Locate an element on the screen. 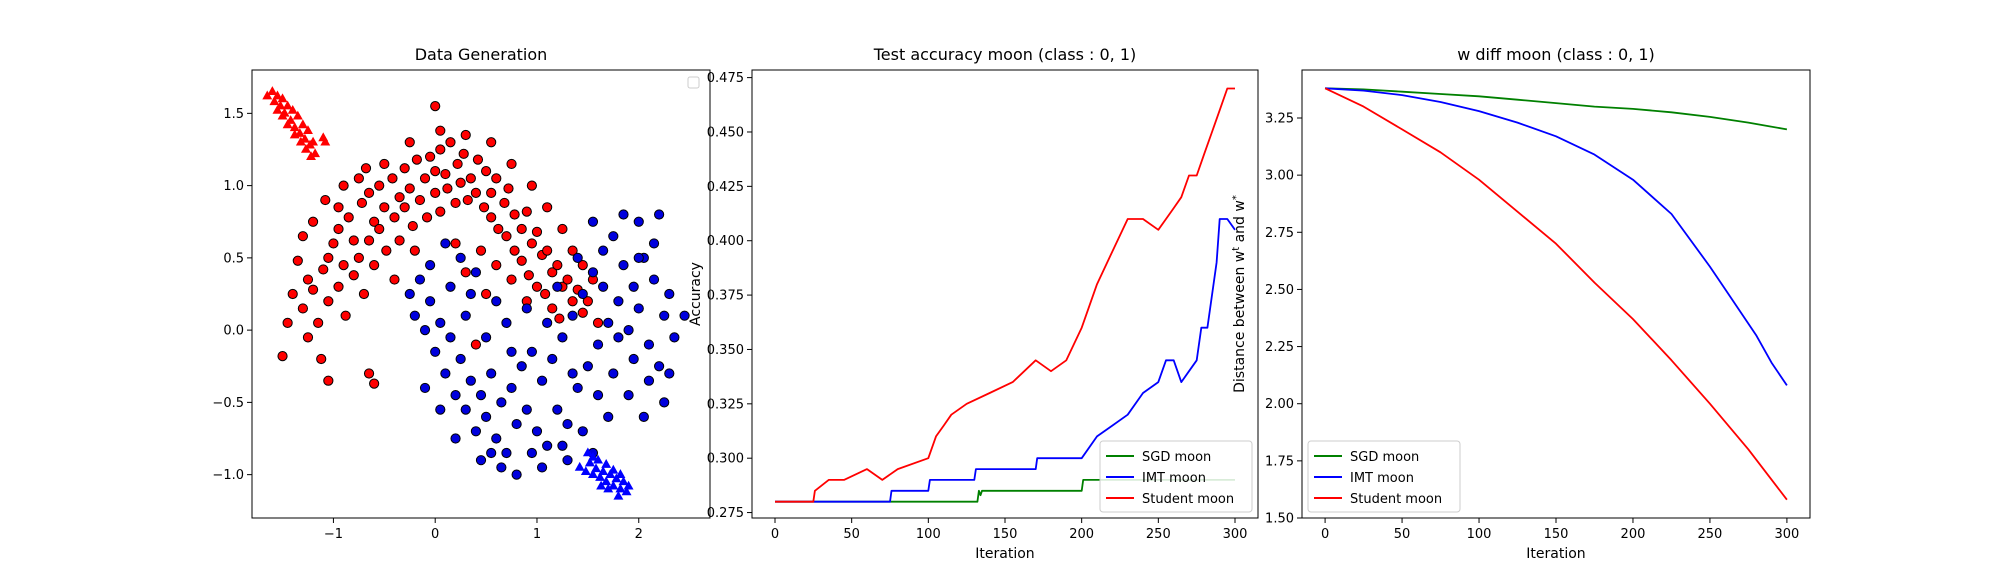 The image size is (2000, 580). chart-title: Data Generation is located at coordinates (481, 54).